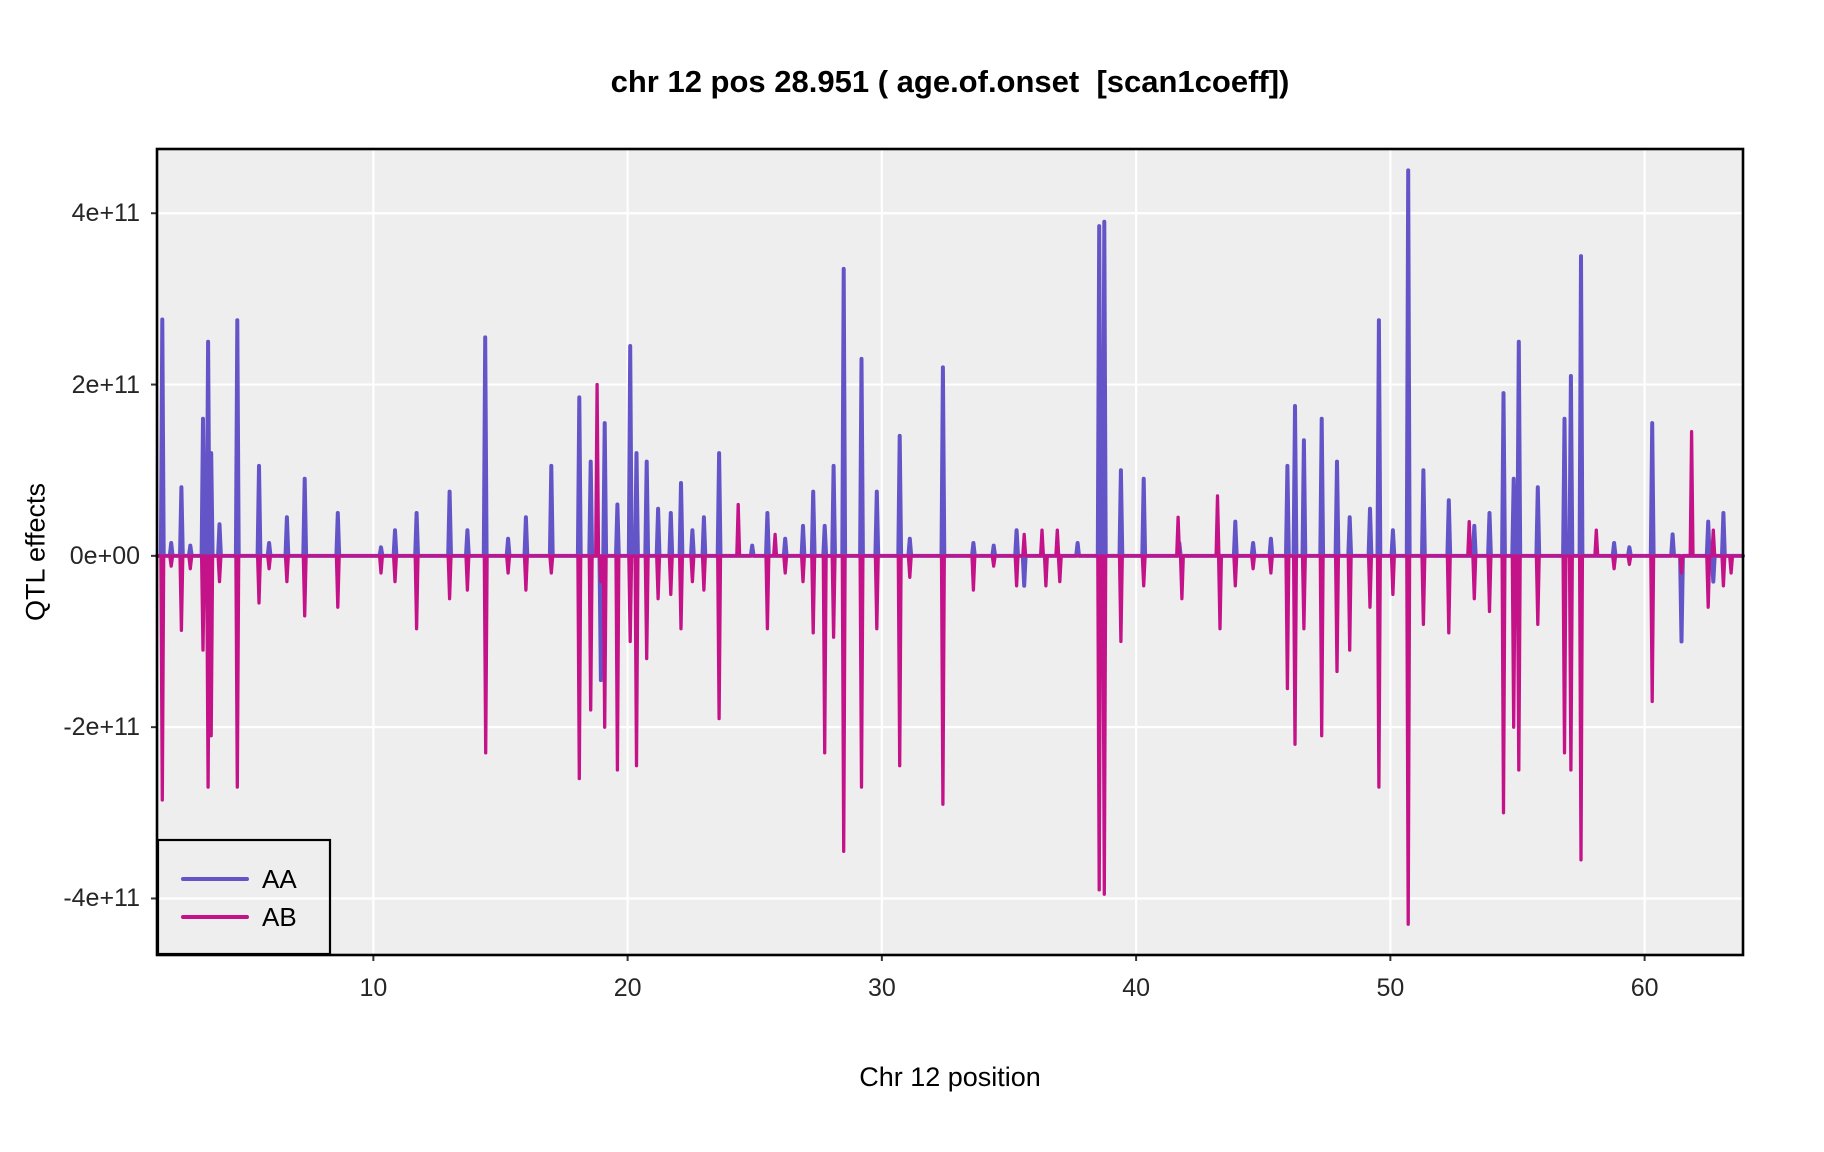 The image size is (1824, 1152). I want to click on legend-label-ab: AB, so click(279, 917).